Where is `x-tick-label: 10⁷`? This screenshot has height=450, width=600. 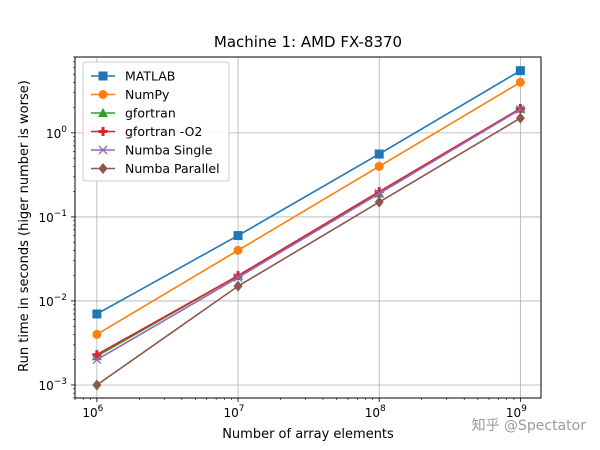 x-tick-label: 10⁷ is located at coordinates (234, 412).